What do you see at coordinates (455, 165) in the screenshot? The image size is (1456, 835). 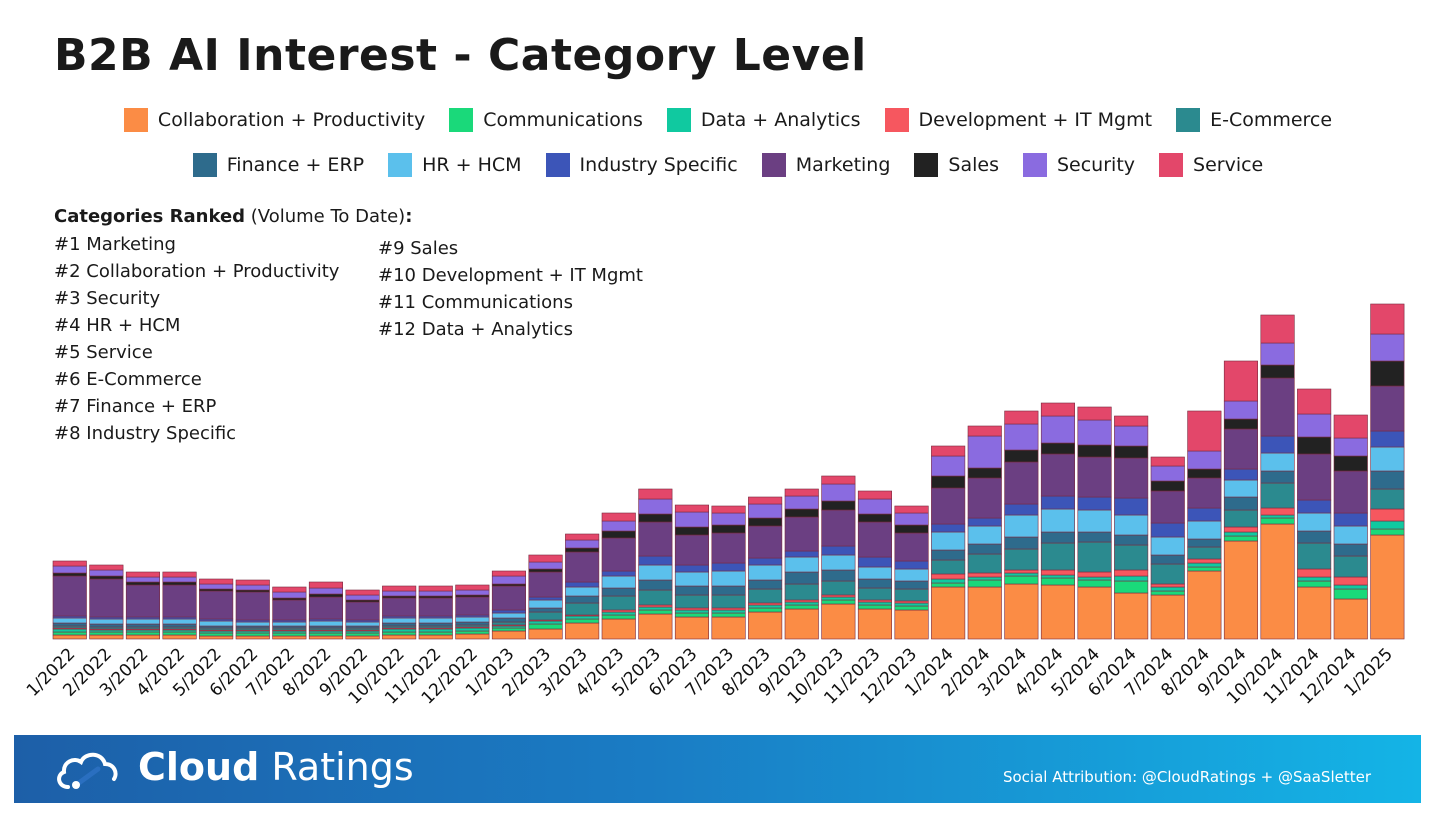 I see `legend-item: HR + HCM` at bounding box center [455, 165].